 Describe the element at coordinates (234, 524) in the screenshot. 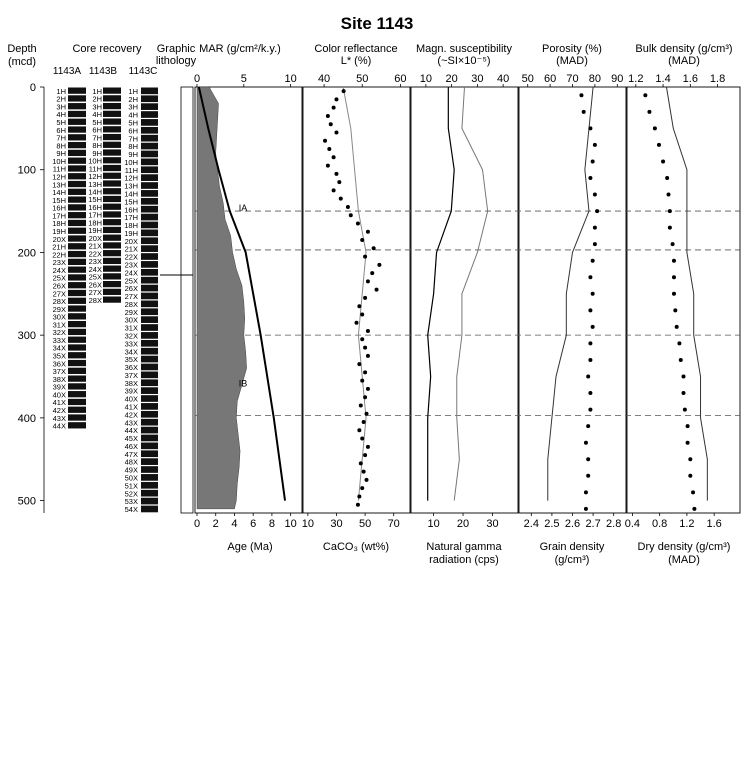

I see `age-axis-tick-label: 4` at that location.